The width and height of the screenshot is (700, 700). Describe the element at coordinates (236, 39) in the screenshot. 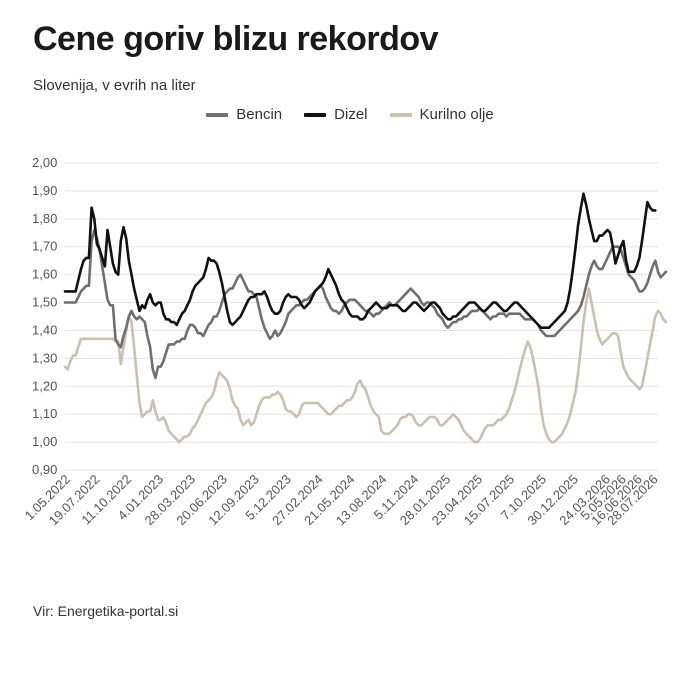

I see `chart-title: Cene goriv blizu rekordov` at that location.